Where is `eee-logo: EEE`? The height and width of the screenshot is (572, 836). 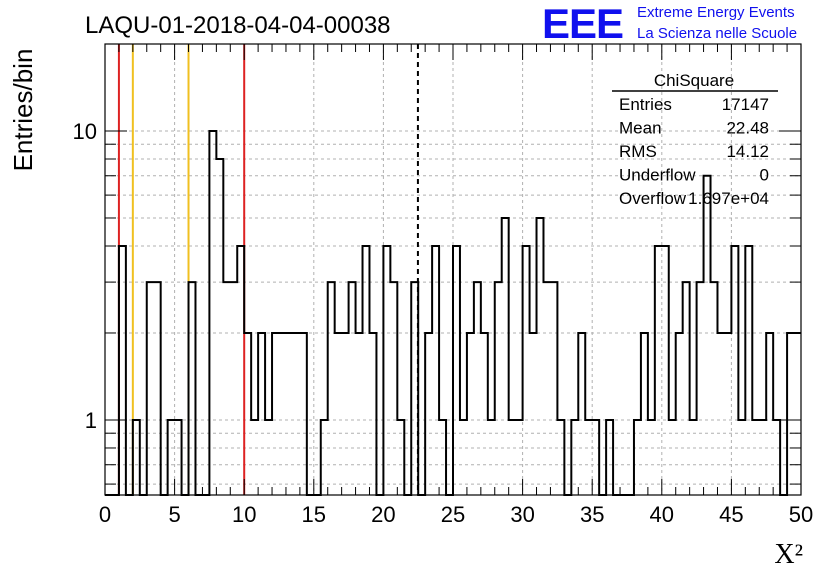 eee-logo: EEE is located at coordinates (583, 23).